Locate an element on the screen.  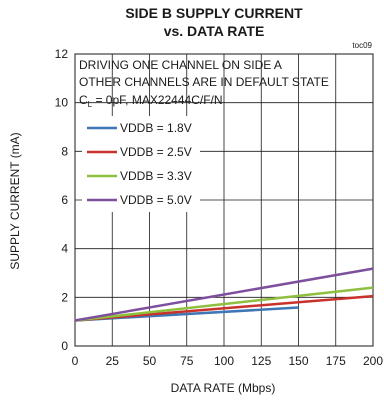
series-lines is located at coordinates (224, 294).